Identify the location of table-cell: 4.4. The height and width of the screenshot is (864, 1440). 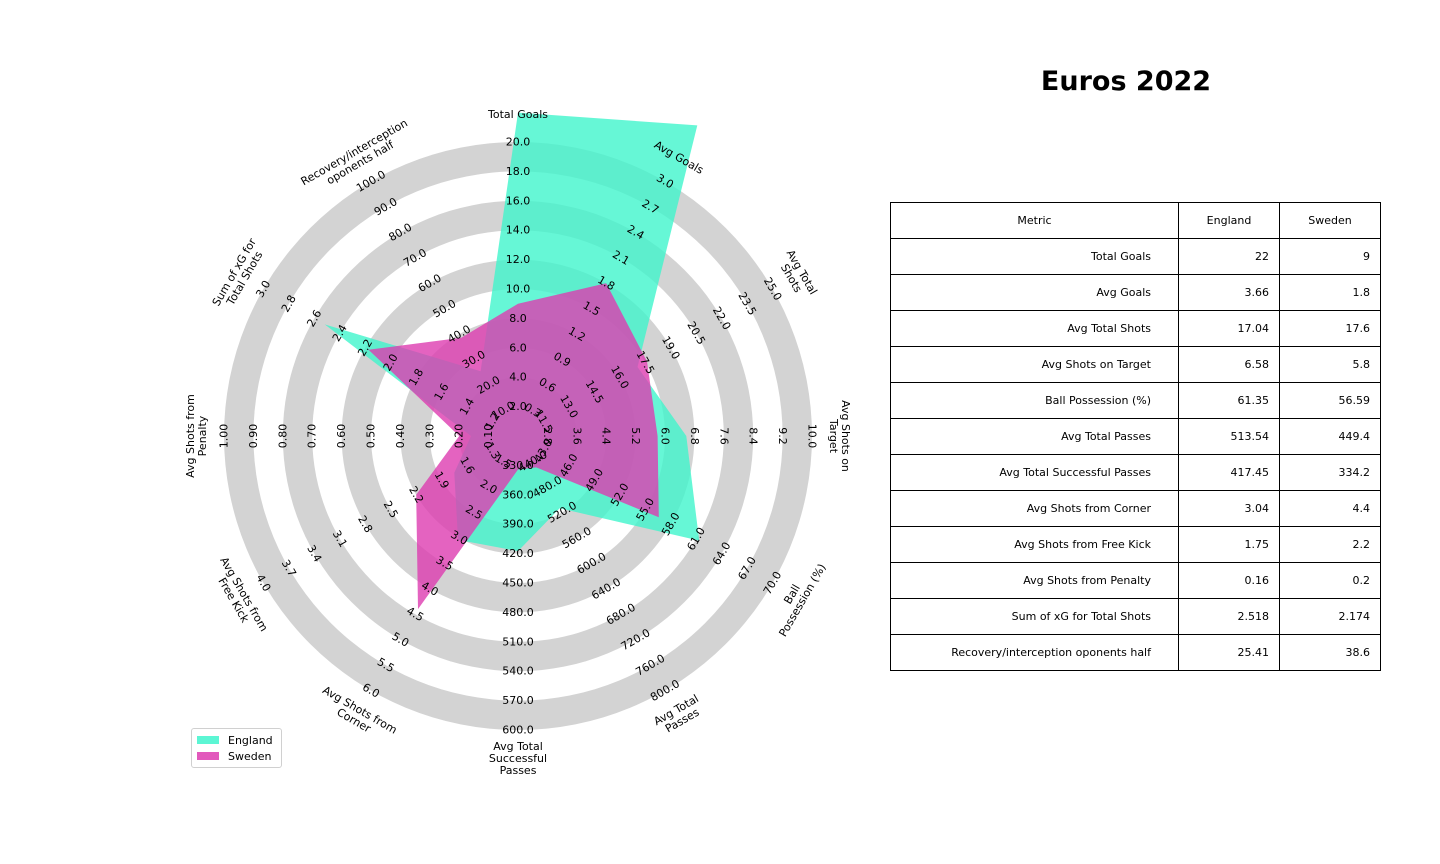
(1330, 508).